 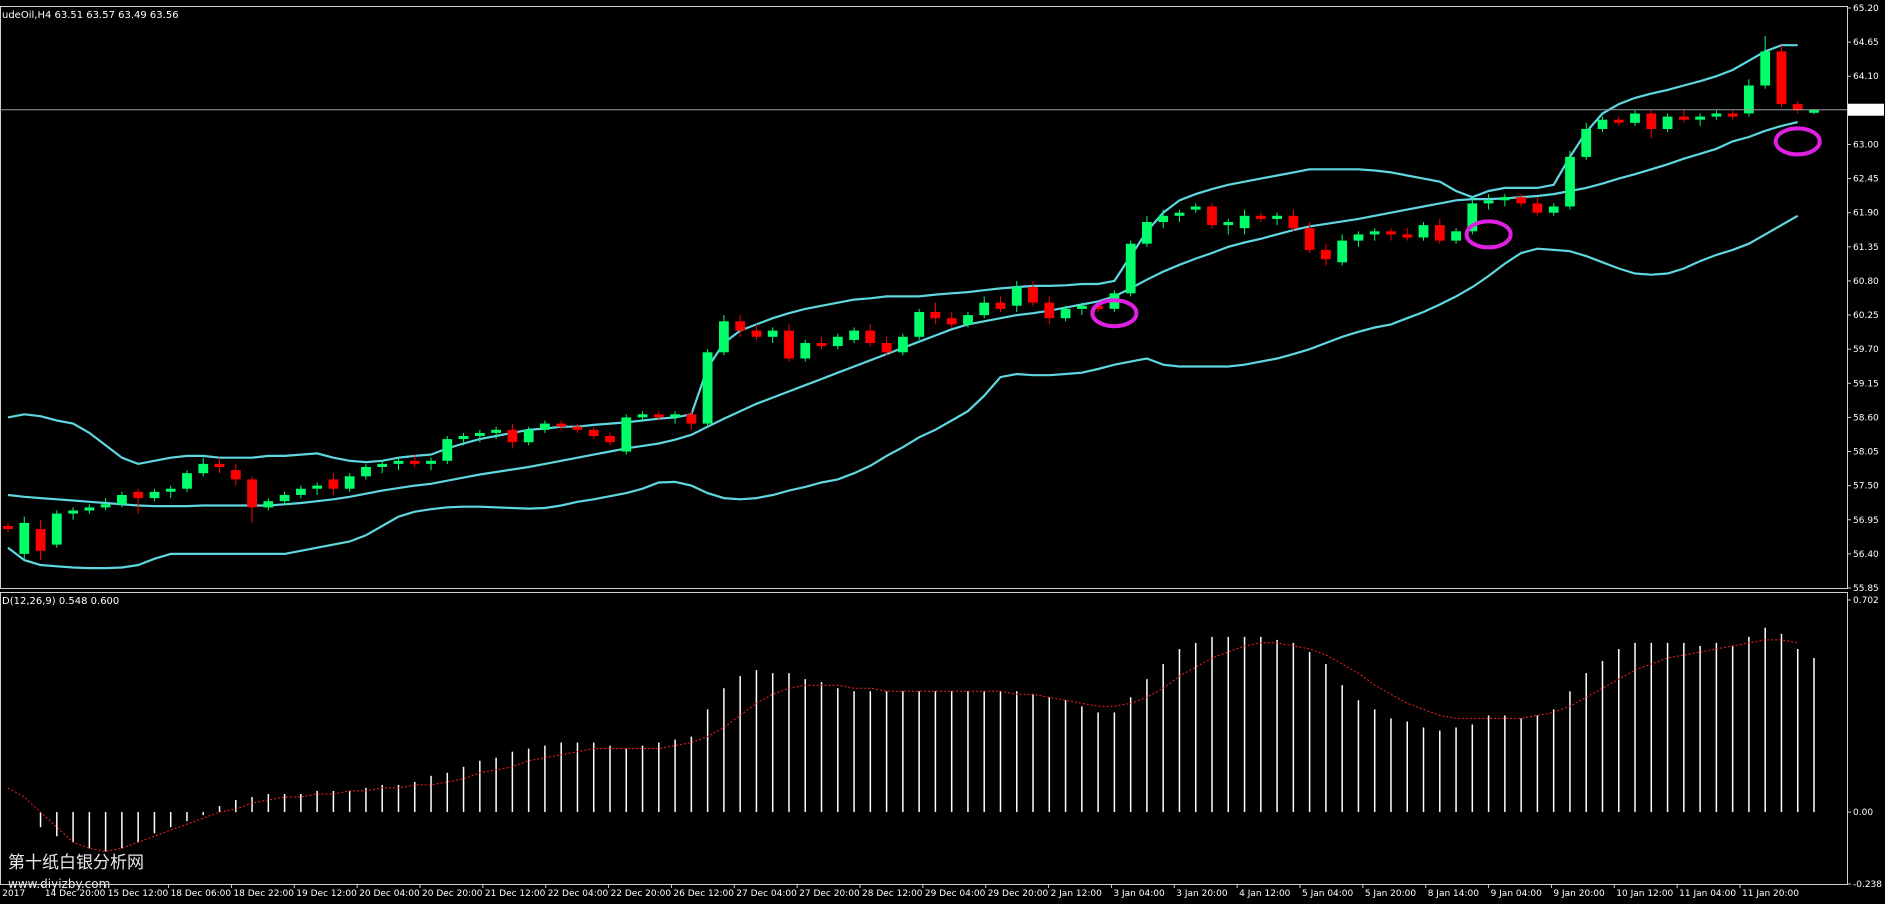 I want to click on time-tick-label: 9 Jan 20:00, so click(x=1579, y=894).